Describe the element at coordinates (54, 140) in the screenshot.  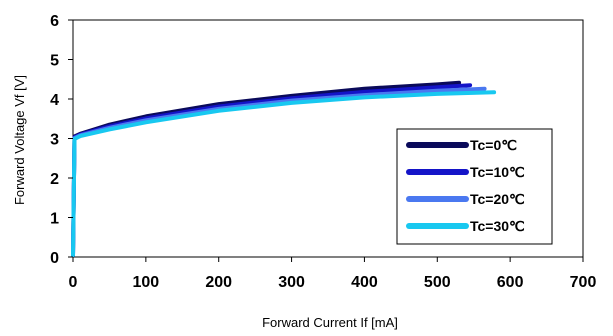
I see `y-tick-label: 3` at that location.